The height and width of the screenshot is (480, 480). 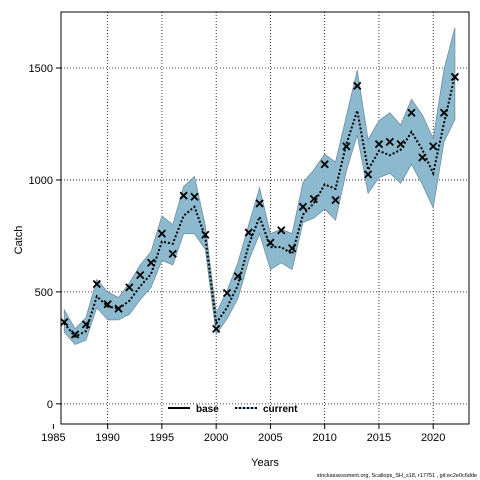 What do you see at coordinates (19, 240) in the screenshot?
I see `y-axis-label: Catch` at bounding box center [19, 240].